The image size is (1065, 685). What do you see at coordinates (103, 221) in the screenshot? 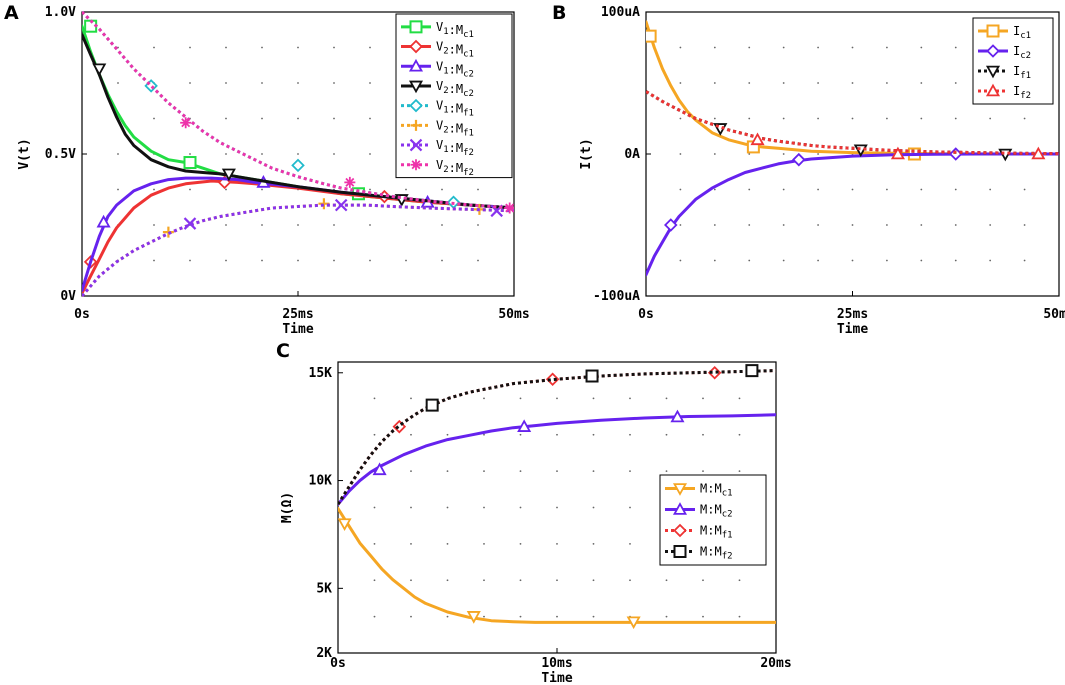
I see `panel-a-series-marker-v1-mc2` at bounding box center [103, 221].